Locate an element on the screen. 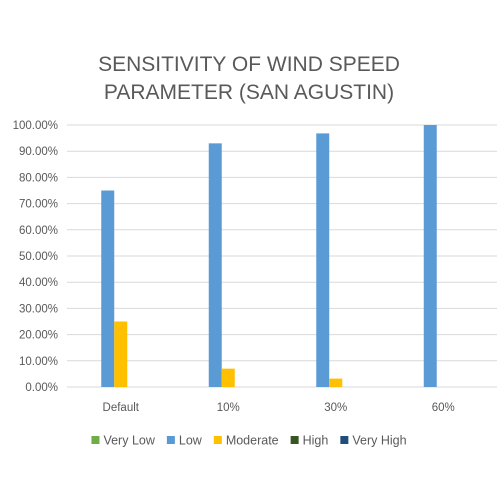  y-tick-label: 100.00% is located at coordinates (35, 126).